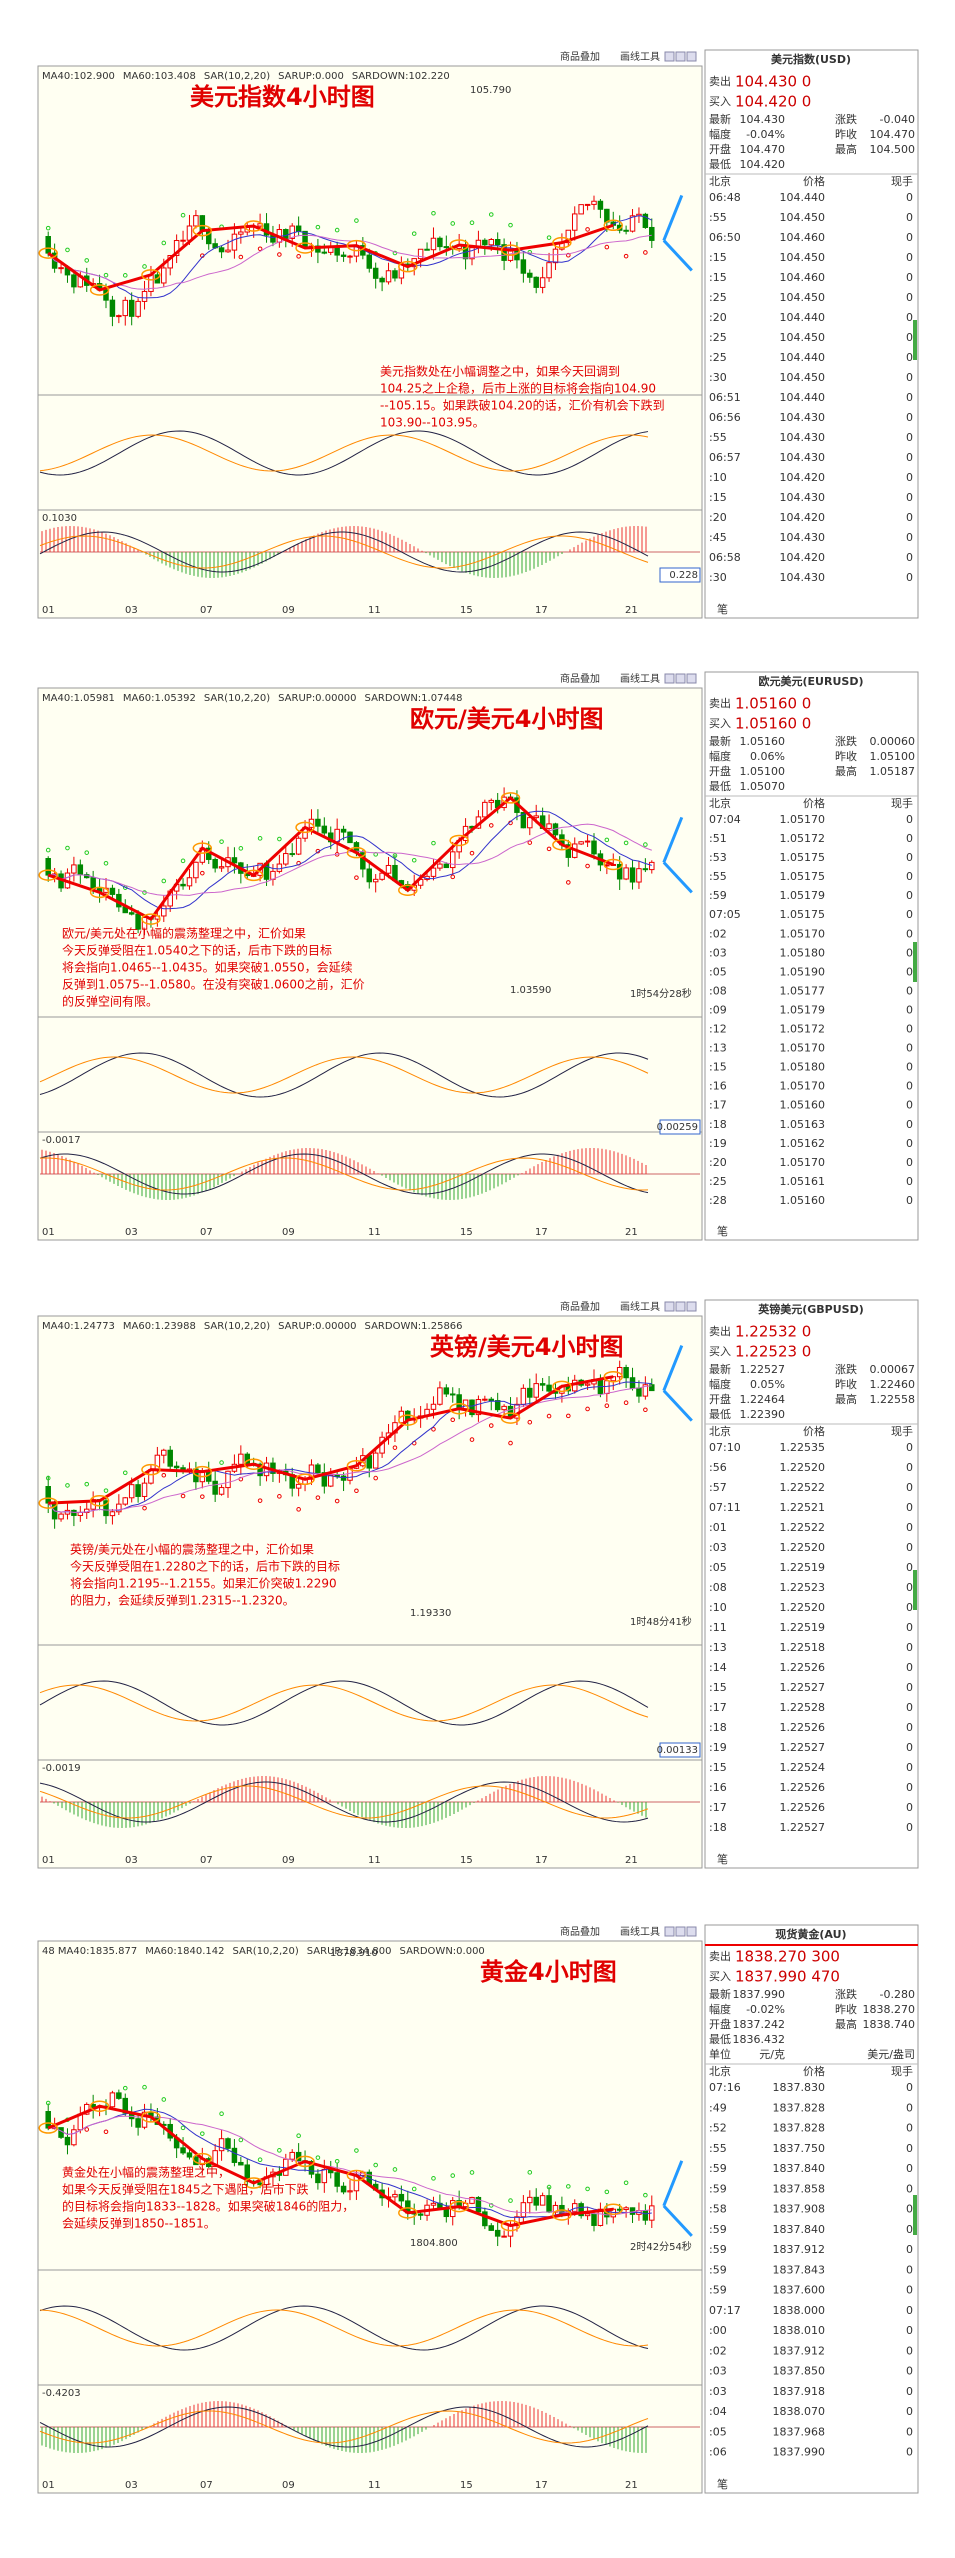 This screenshot has height=2558, width=955. Describe the element at coordinates (718, 437) in the screenshot. I see `tick-cell: :55` at that location.